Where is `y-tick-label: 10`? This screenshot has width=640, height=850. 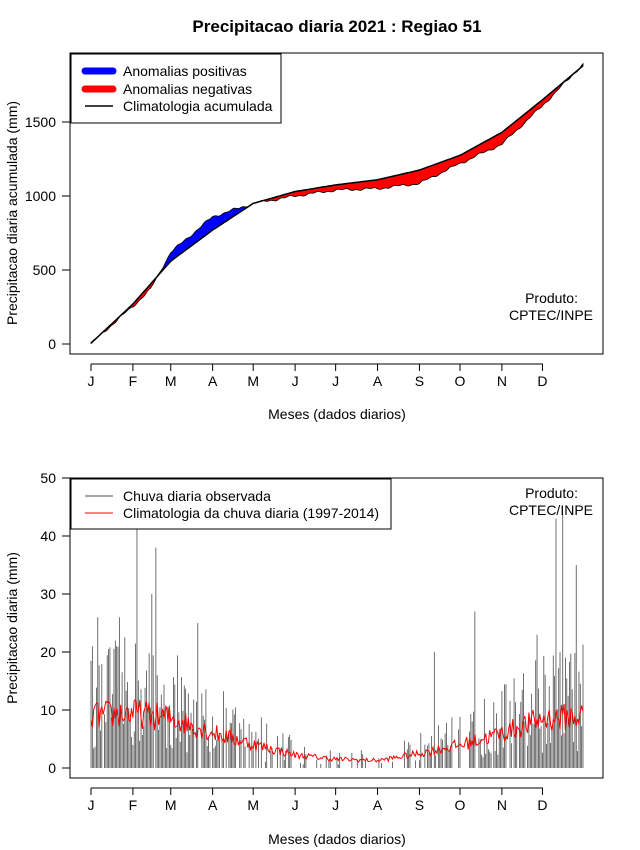
y-tick-label: 10 is located at coordinates (48, 710).